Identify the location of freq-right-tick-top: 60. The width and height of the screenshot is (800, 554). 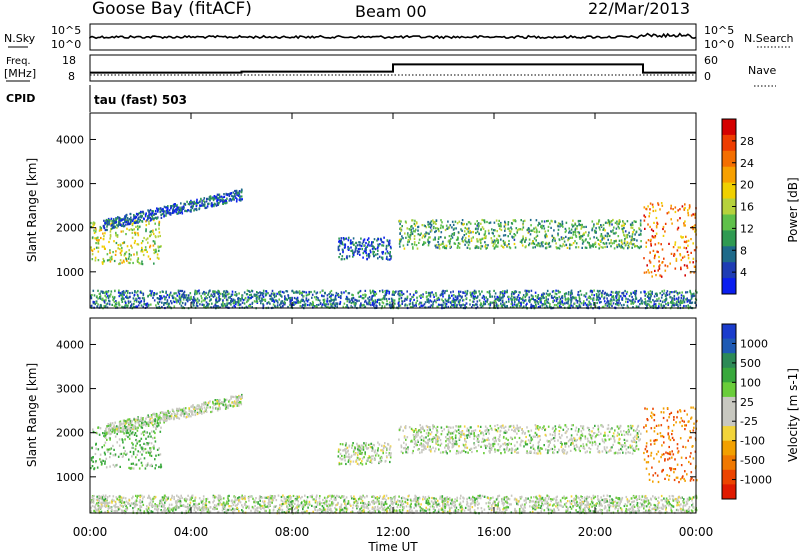
(711, 60).